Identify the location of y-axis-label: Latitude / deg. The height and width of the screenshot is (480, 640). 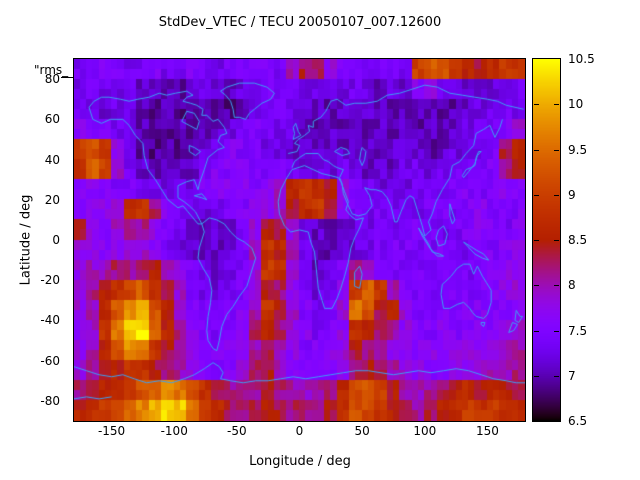
(26, 240).